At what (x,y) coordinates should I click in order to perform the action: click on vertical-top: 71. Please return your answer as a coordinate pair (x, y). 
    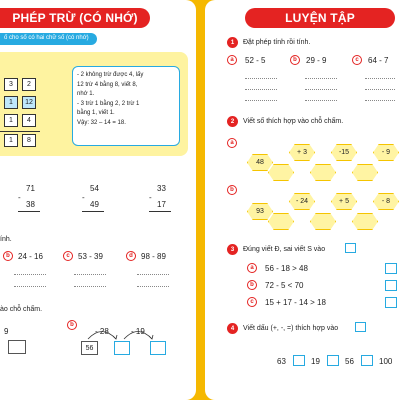
    Looking at the image, I should click on (30, 188).